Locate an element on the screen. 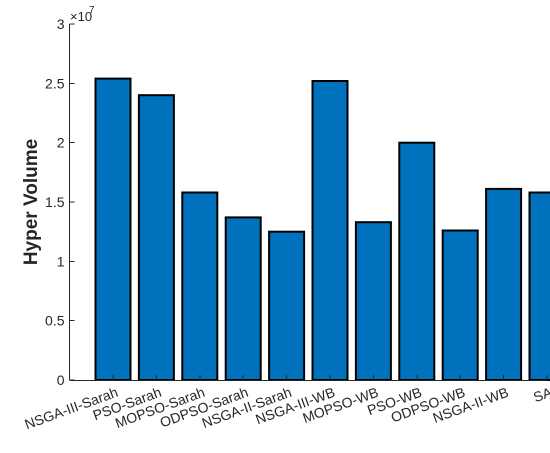 The image size is (550, 453). bar-odpso-wb is located at coordinates (460, 305).